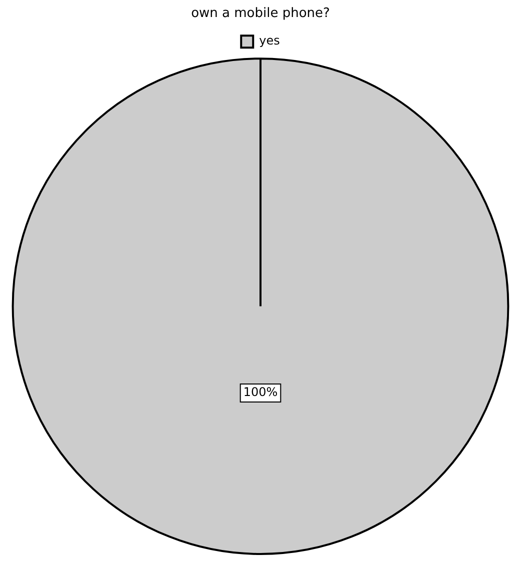  What do you see at coordinates (269, 41) in the screenshot?
I see `legend-label: yes` at bounding box center [269, 41].